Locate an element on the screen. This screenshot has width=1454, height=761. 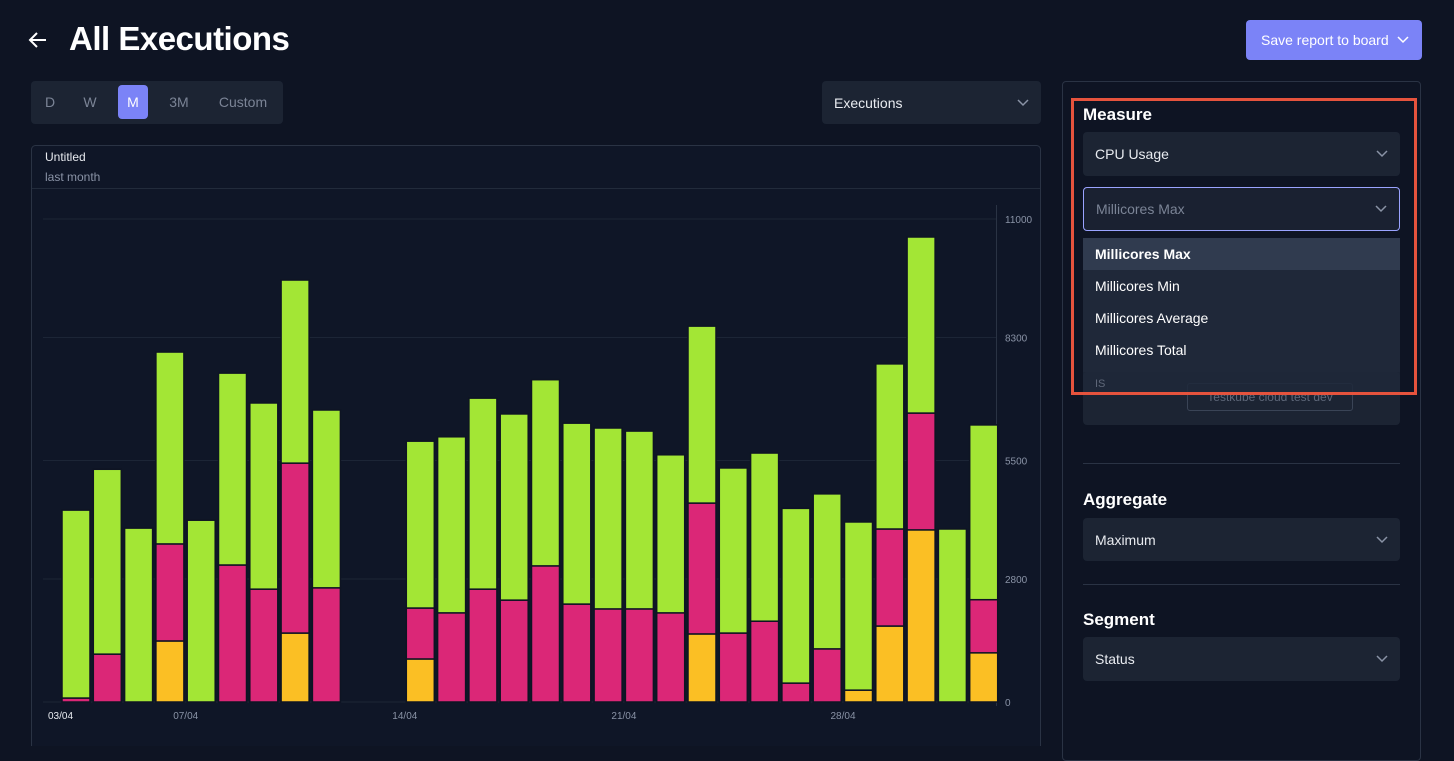
x-tick-label: 14/04 is located at coordinates (404, 716).